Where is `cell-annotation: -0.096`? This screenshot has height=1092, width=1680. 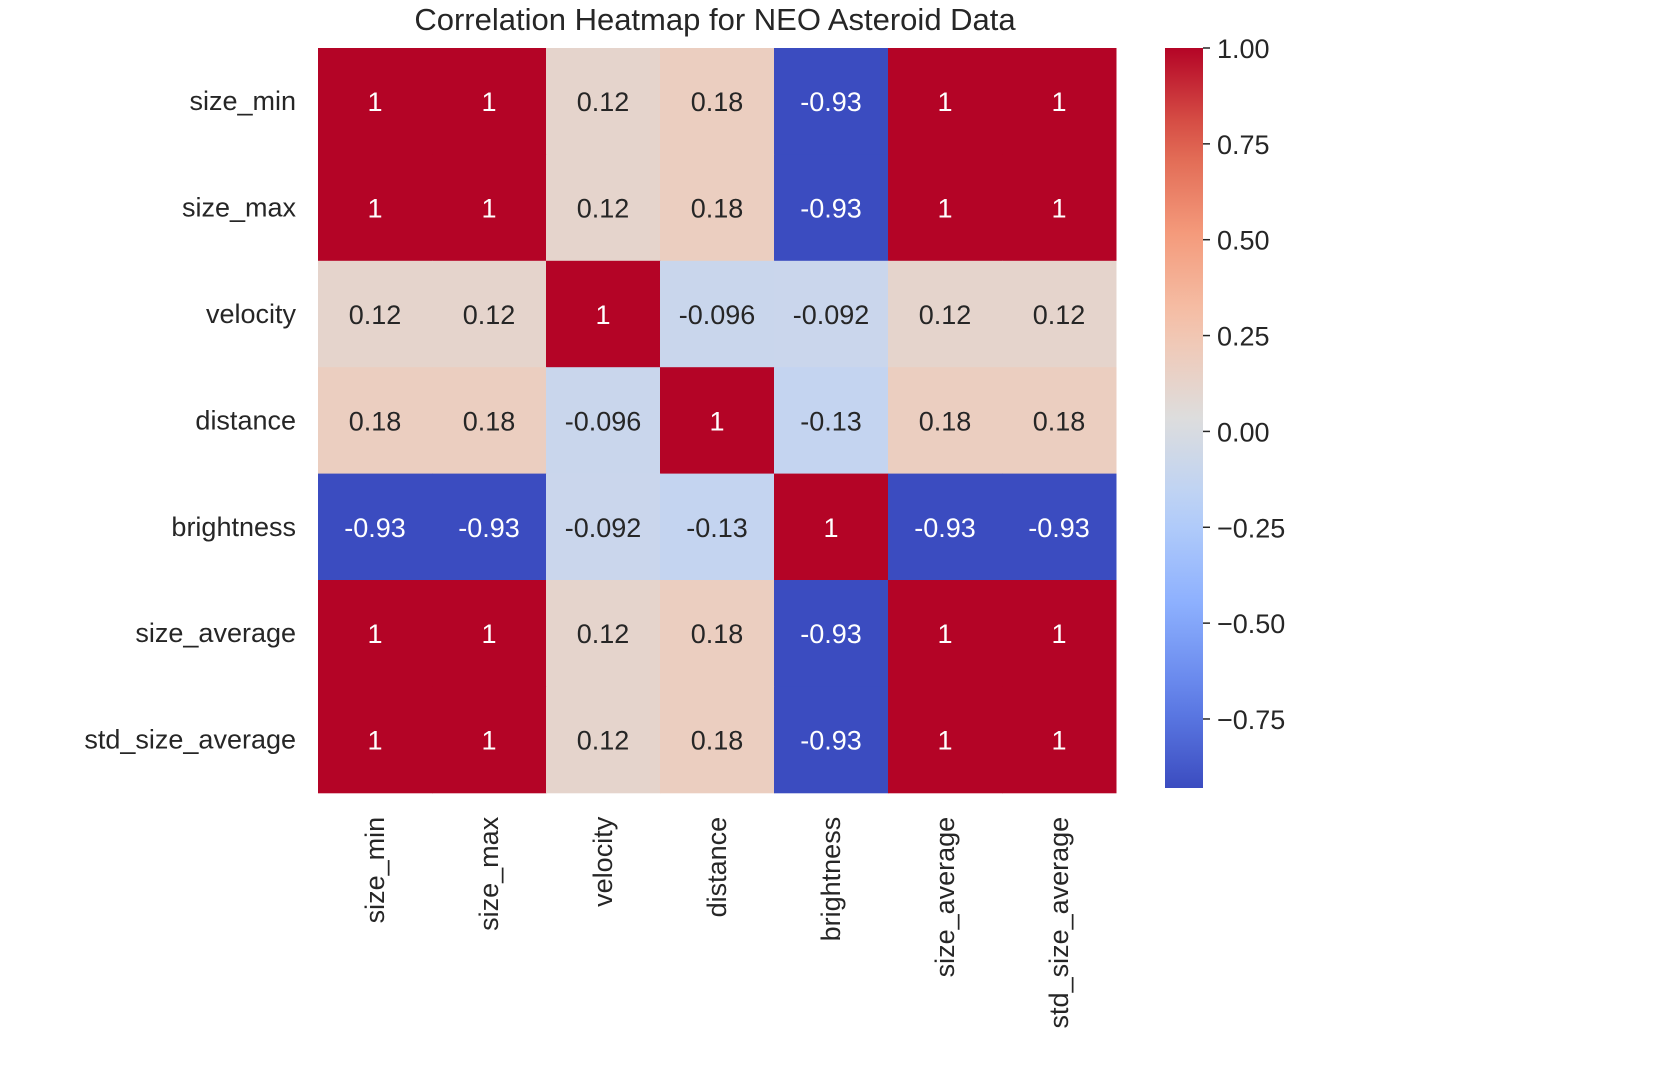 cell-annotation: -0.096 is located at coordinates (717, 315).